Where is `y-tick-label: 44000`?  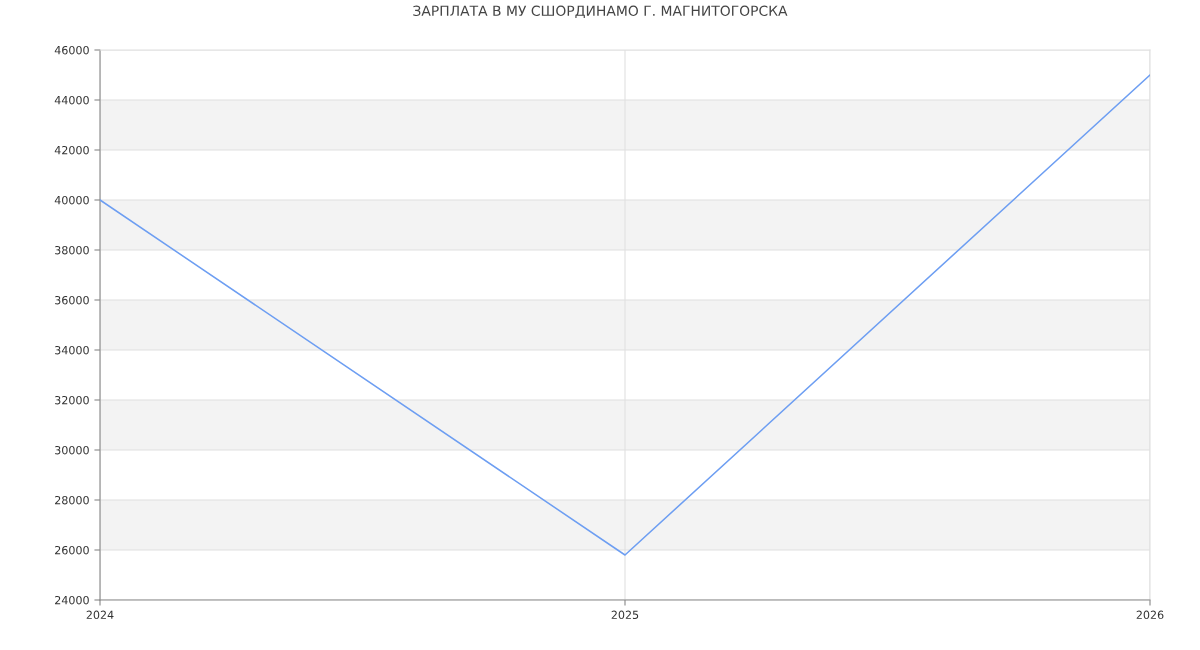
y-tick-label: 44000 is located at coordinates (71, 100).